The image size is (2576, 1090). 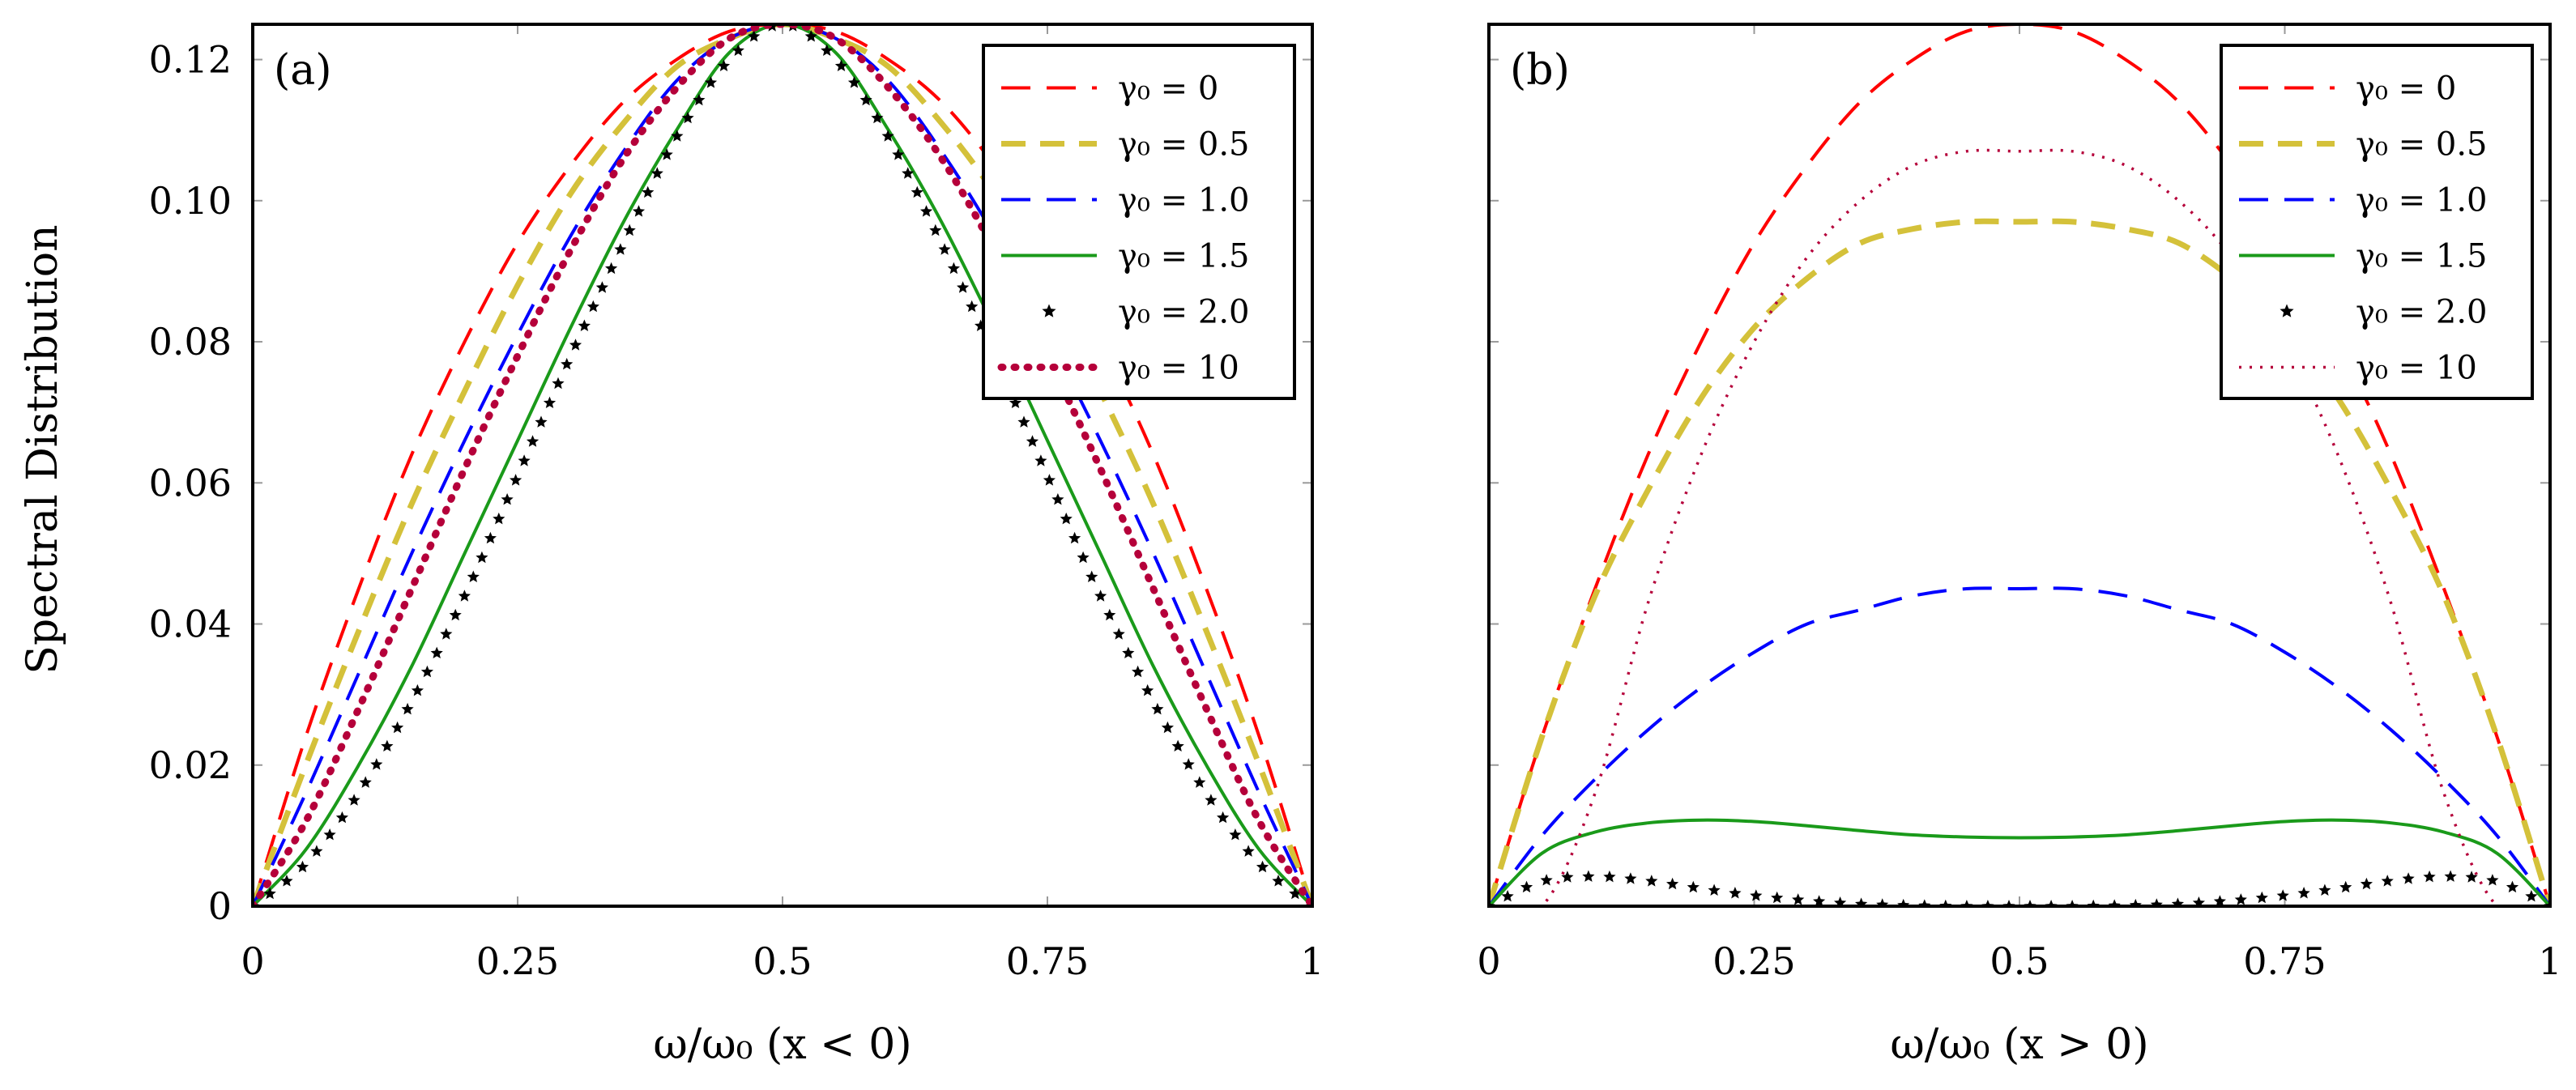 What do you see at coordinates (2363, 145) in the screenshot?
I see `legend-entry: γ₀ = 0.5` at bounding box center [2363, 145].